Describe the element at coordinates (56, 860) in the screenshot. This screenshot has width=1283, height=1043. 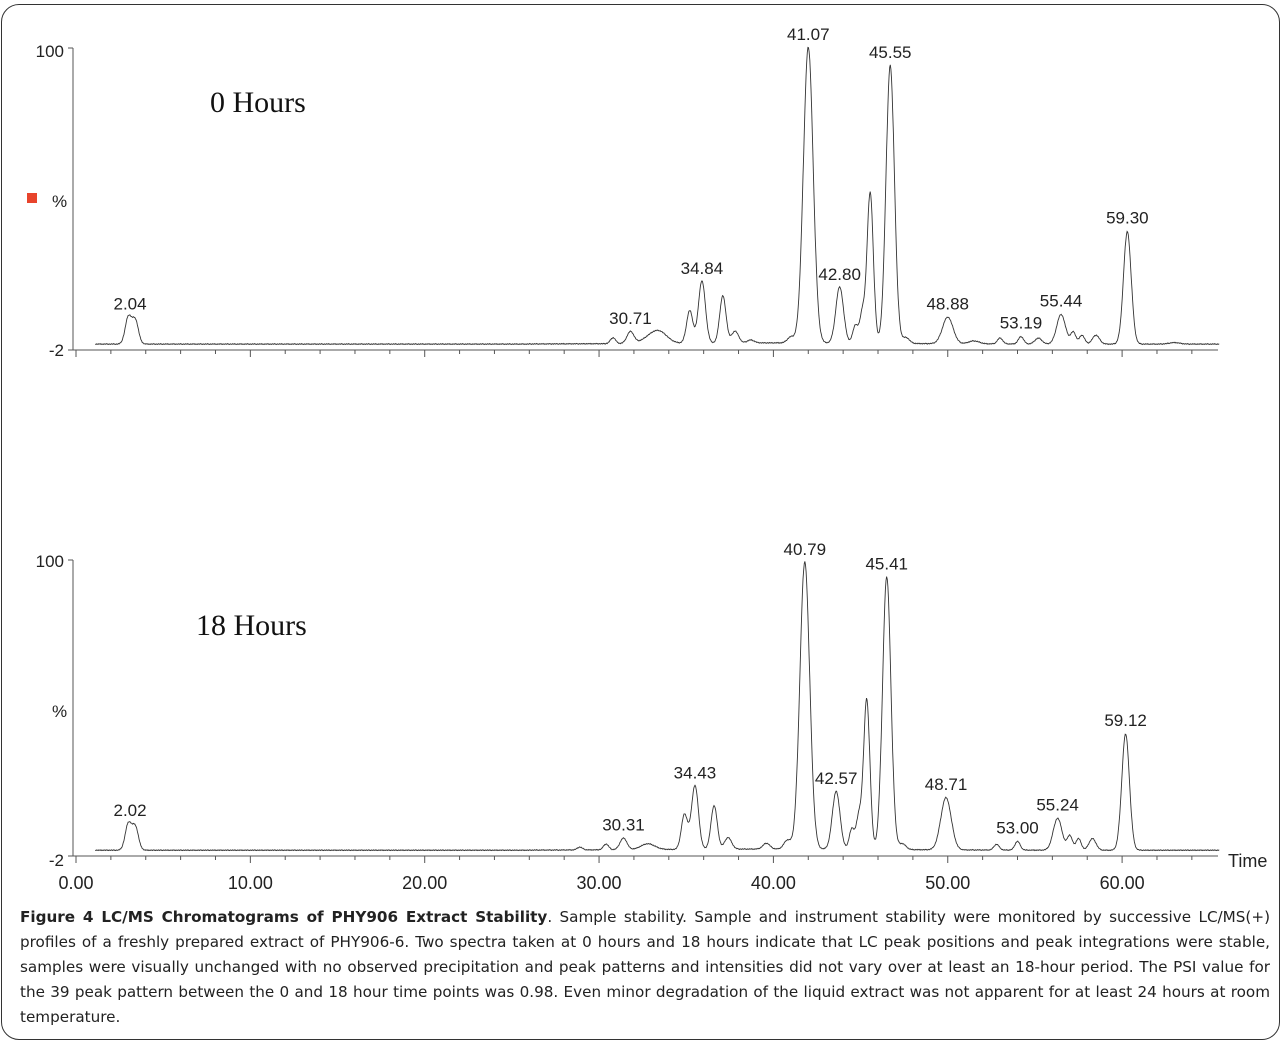
I see `y-tick-min-bottom: -2` at that location.